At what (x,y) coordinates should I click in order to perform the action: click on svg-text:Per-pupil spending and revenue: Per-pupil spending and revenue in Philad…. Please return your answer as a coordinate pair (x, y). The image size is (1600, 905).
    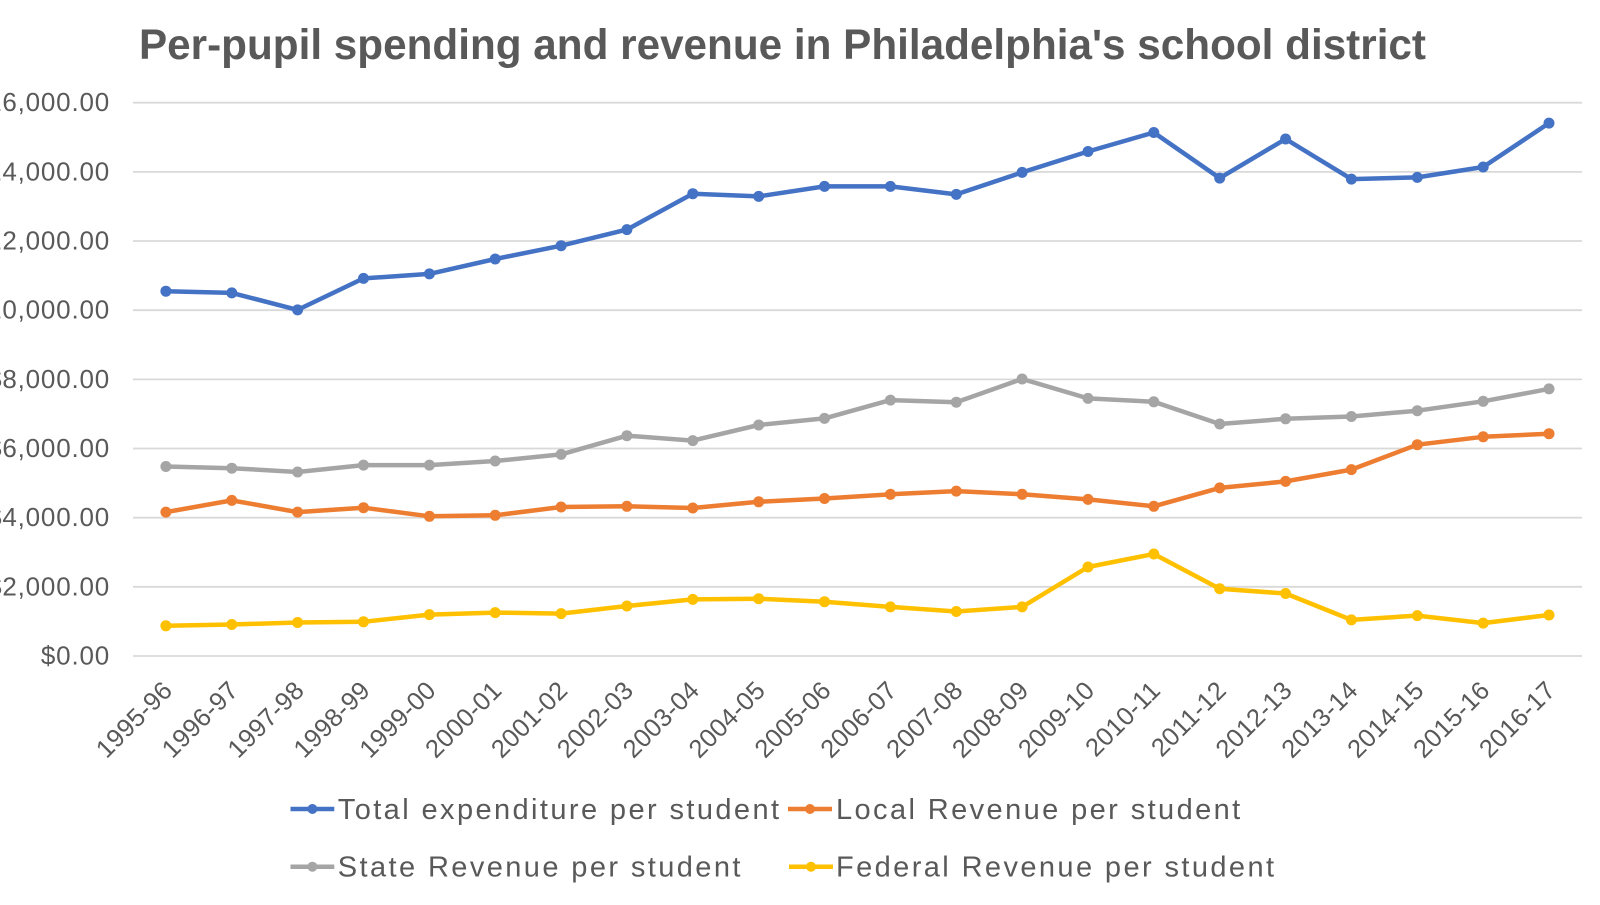
    Looking at the image, I should click on (782, 45).